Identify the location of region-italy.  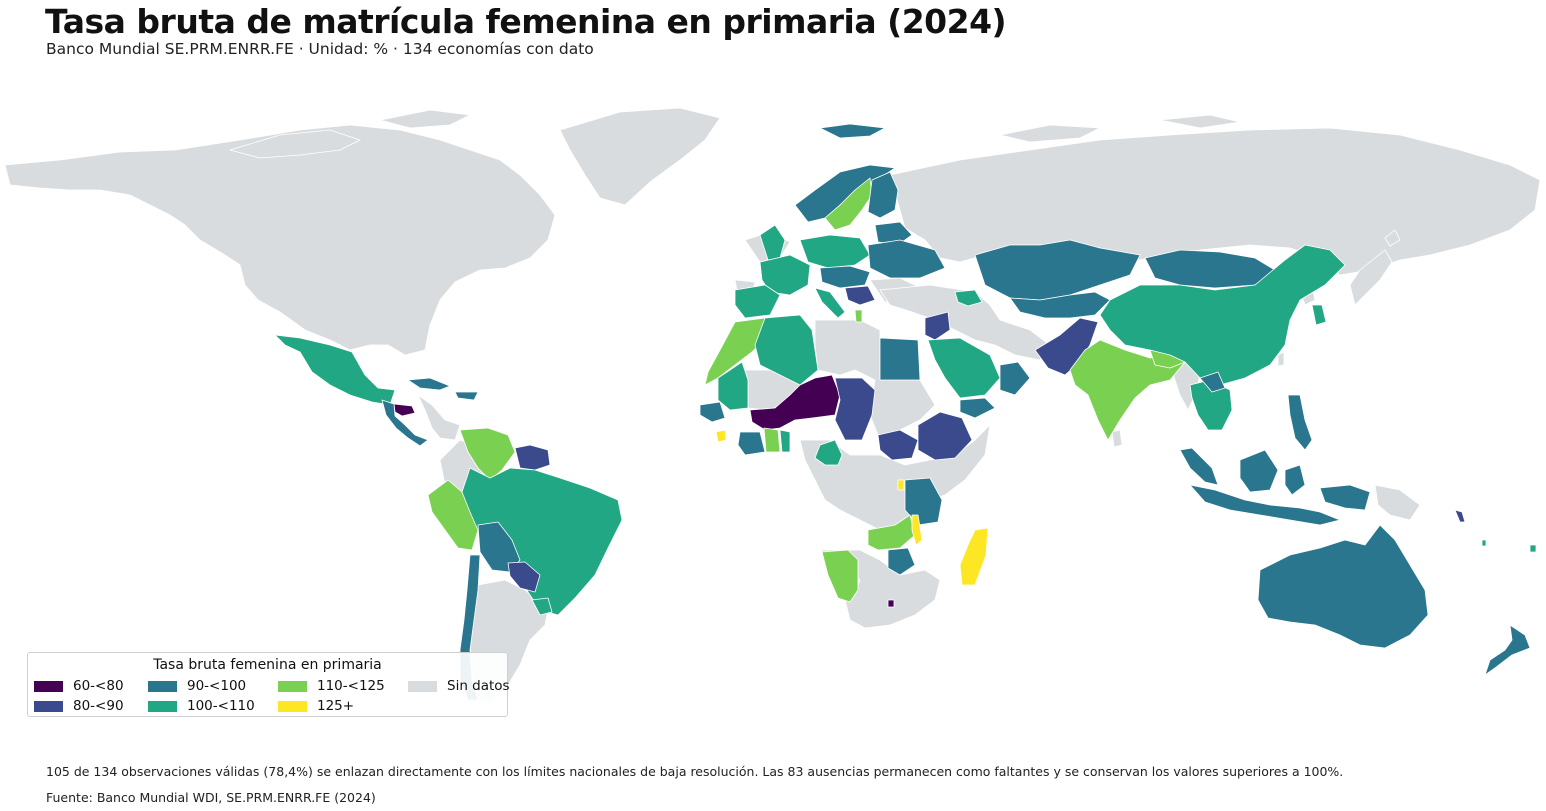
(830, 303).